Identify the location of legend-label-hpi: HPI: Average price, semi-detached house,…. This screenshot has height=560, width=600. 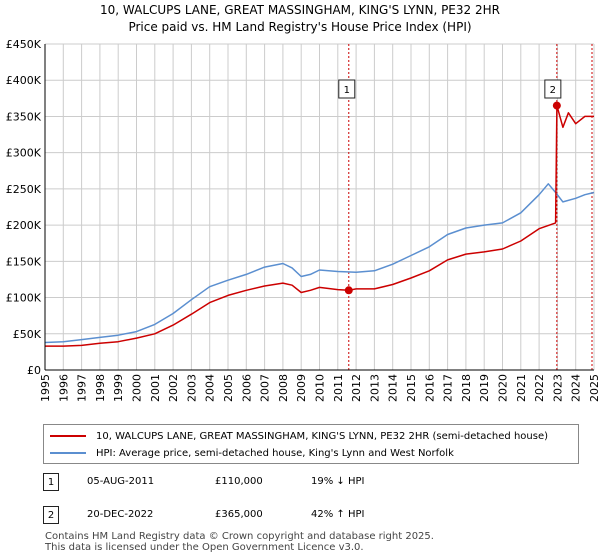
(275, 453).